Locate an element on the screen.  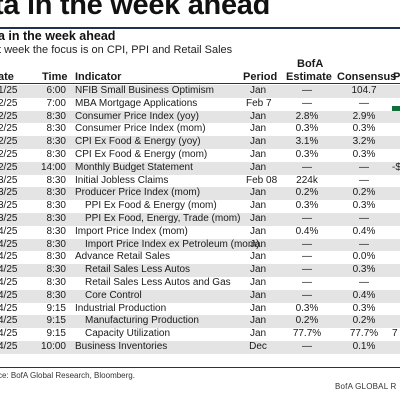
row-time: 9:15 is located at coordinates (56, 321).